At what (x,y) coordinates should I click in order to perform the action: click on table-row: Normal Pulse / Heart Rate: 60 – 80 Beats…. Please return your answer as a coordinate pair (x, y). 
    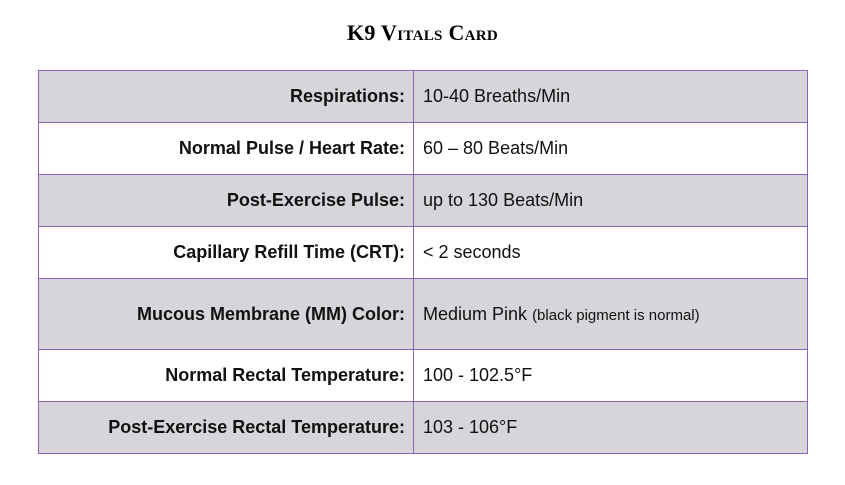
    Looking at the image, I should click on (423, 148).